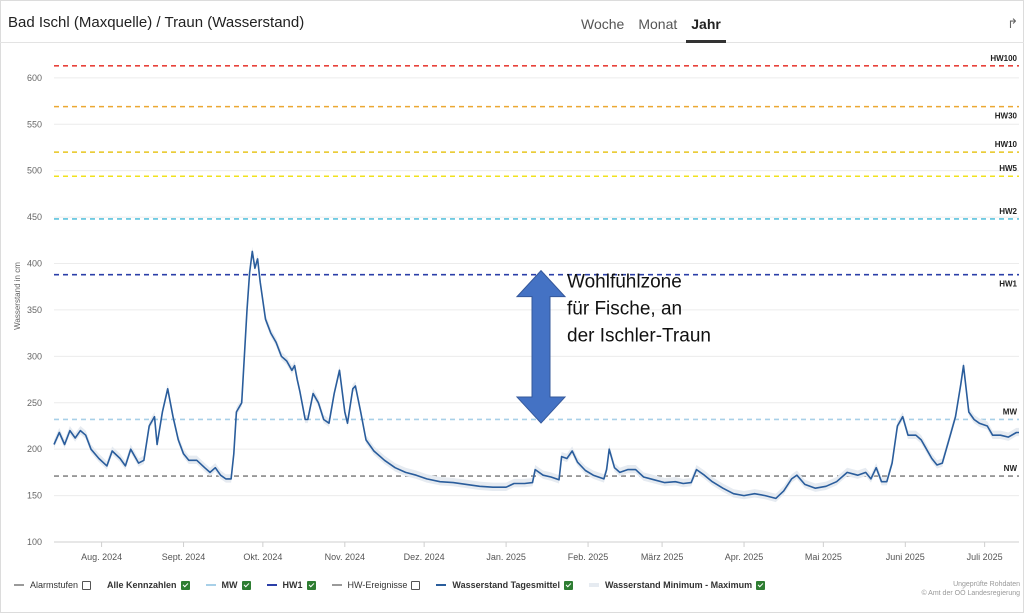  What do you see at coordinates (34, 217) in the screenshot?
I see `y-tick-label: 450` at bounding box center [34, 217].